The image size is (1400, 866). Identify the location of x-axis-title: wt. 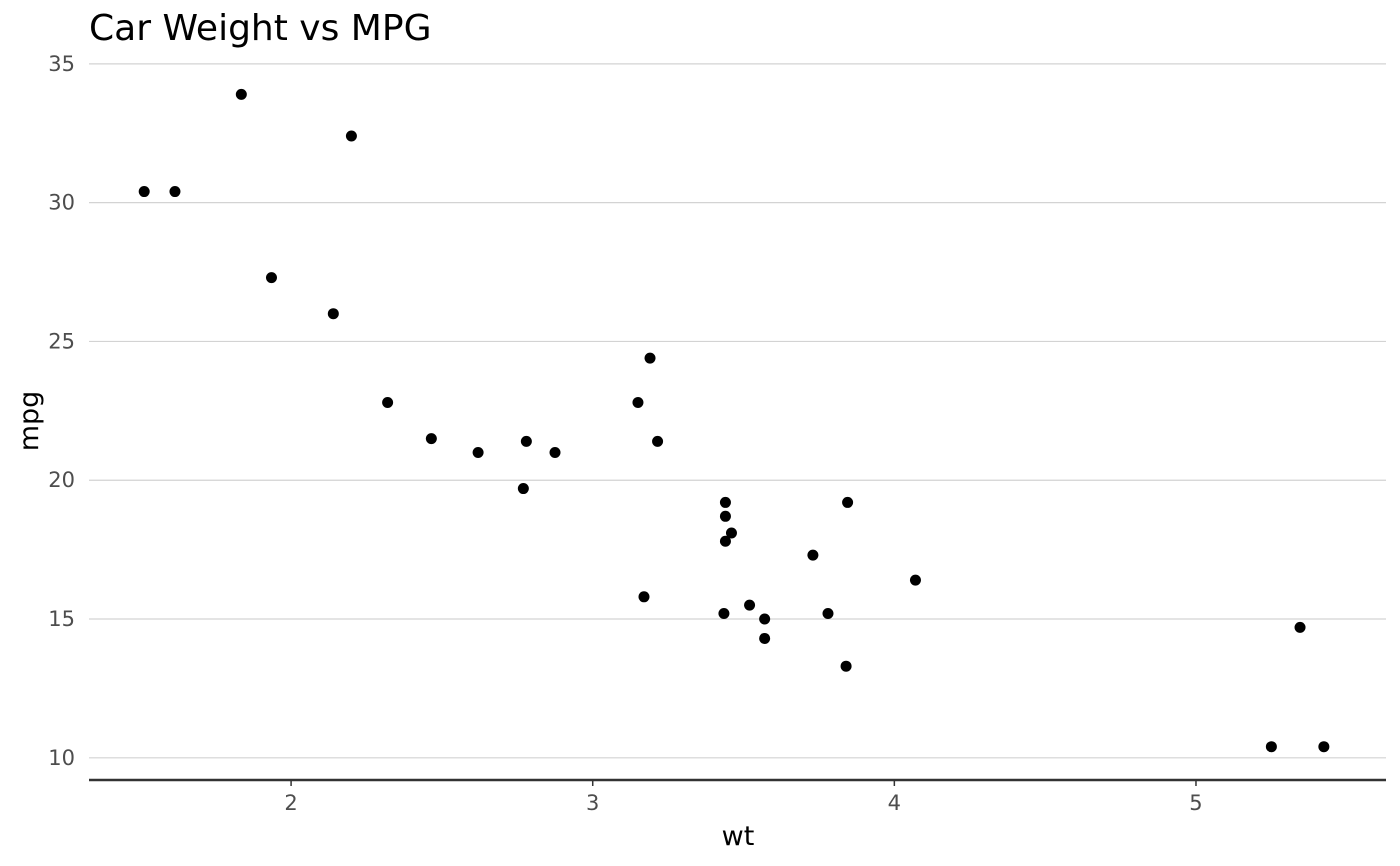
(738, 836).